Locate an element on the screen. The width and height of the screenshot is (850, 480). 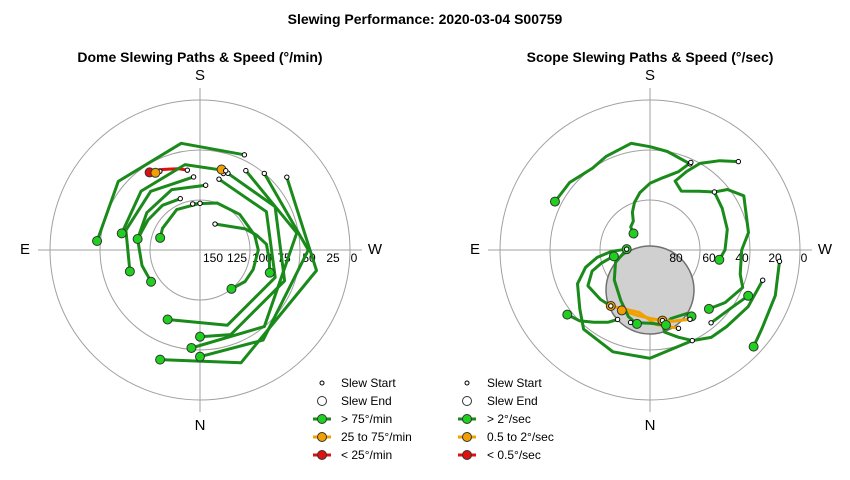
dome-compass-top: S is located at coordinates (200, 75).